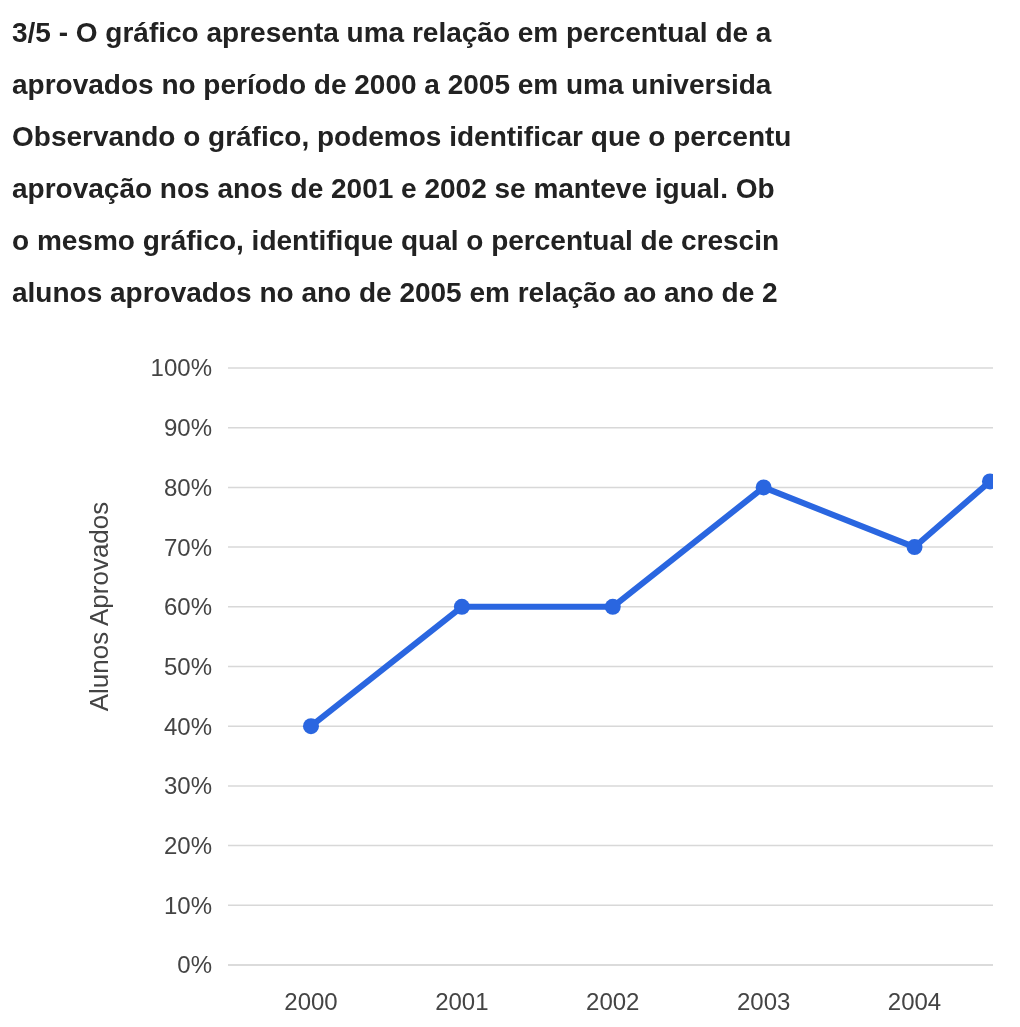  Describe the element at coordinates (181, 368) in the screenshot. I see `y-tick-label: 100%` at that location.